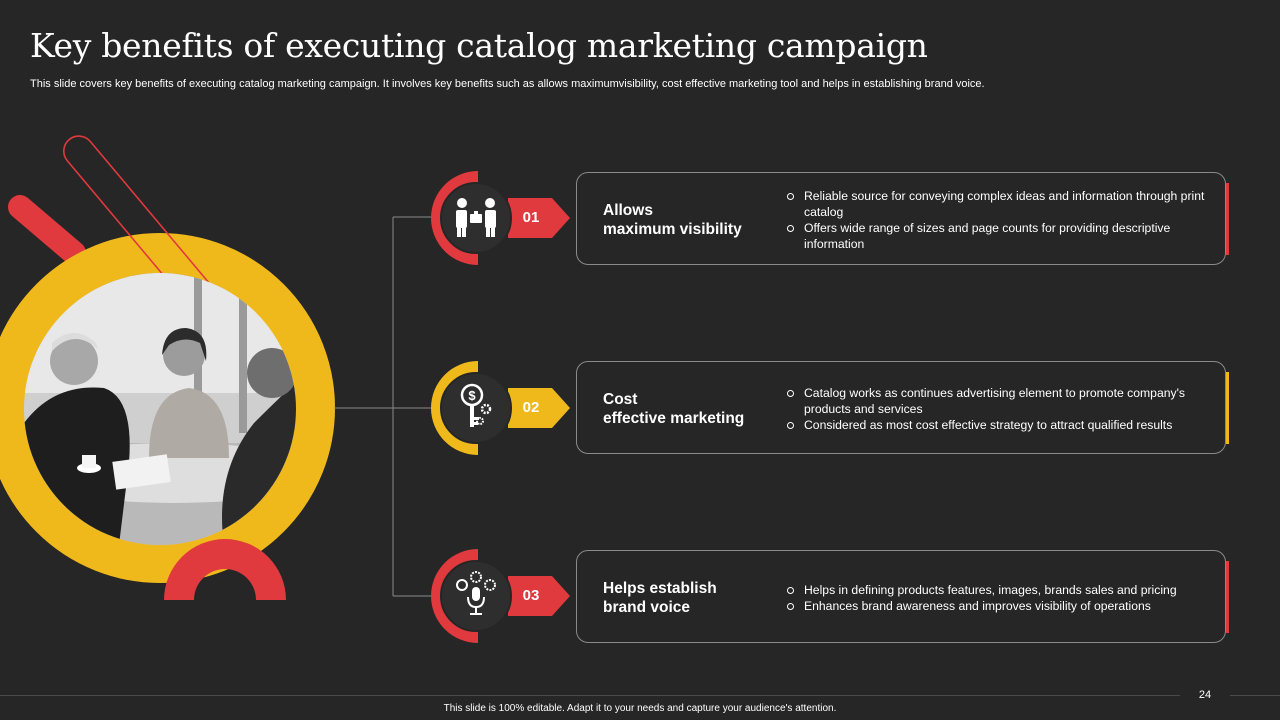 The image size is (1280, 720). What do you see at coordinates (476, 593) in the screenshot?
I see `microphone-brand-icon` at bounding box center [476, 593].